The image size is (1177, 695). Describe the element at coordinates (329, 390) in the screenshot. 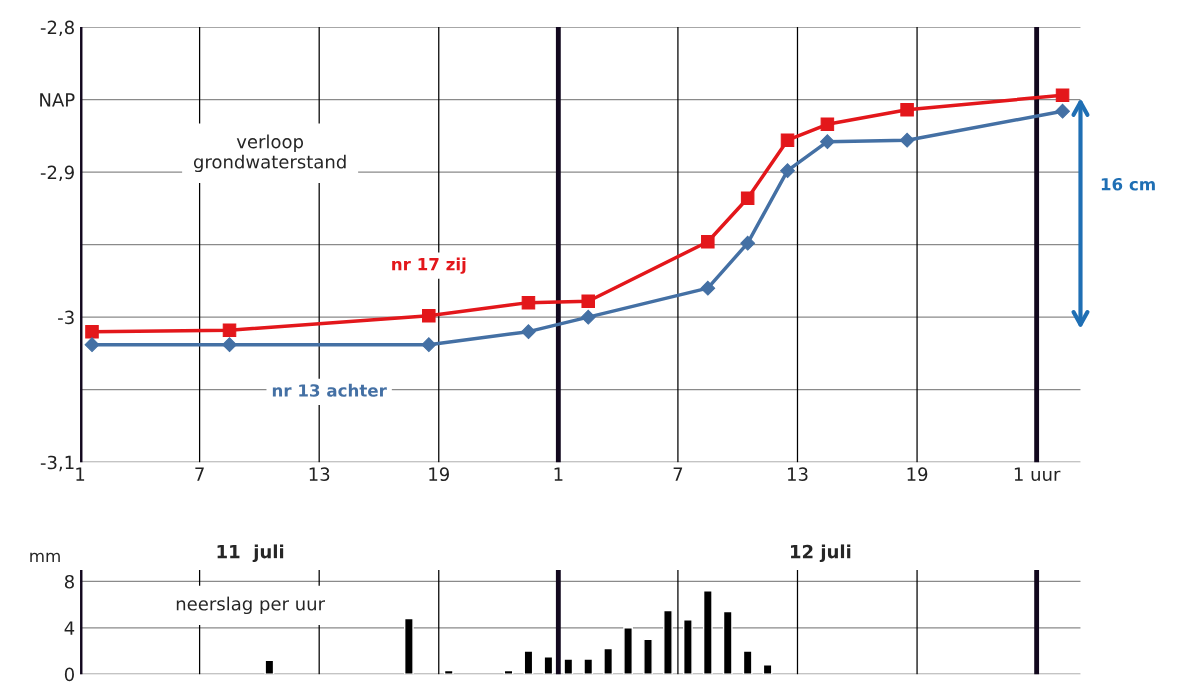

I see `text: nr 13 achter` at that location.